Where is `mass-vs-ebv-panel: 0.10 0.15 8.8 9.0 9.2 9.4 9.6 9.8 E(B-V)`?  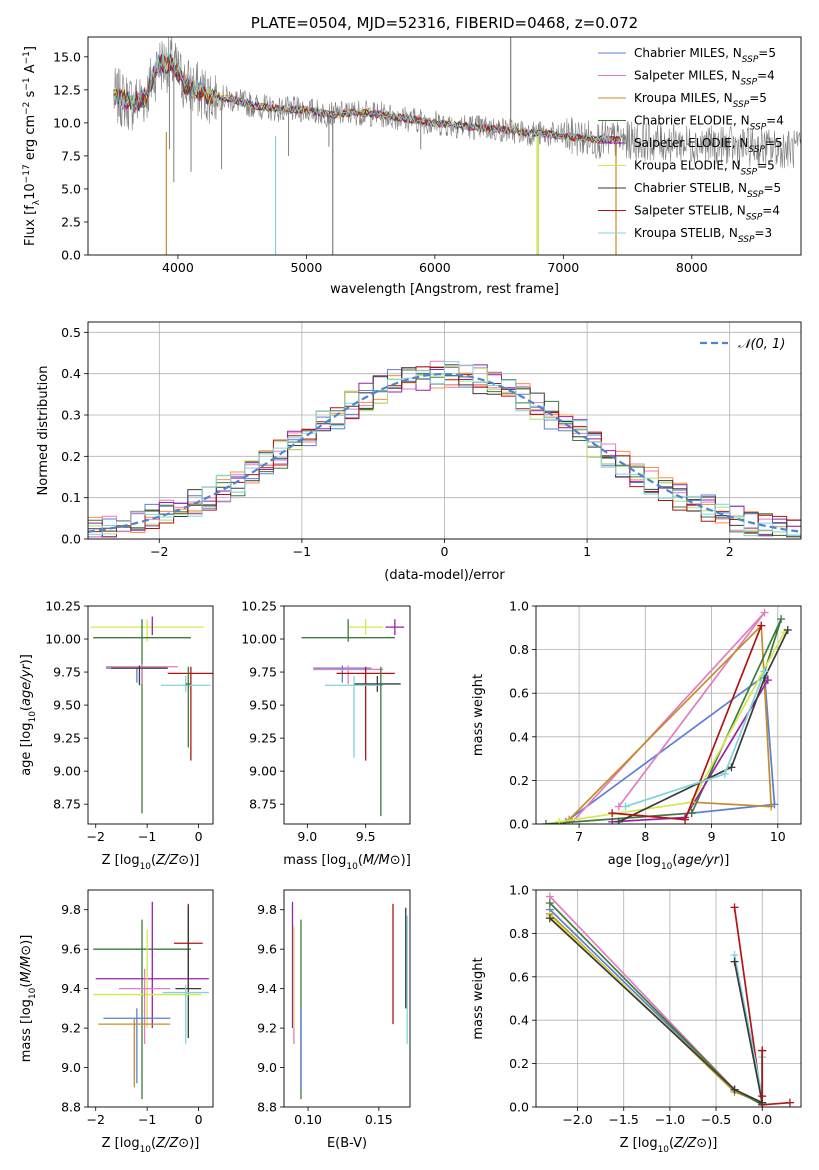 mass-vs-ebv-panel: 0.10 0.15 8.8 9.0 9.2 9.4 9.6 9.8 E(B-V) is located at coordinates (334, 1020).